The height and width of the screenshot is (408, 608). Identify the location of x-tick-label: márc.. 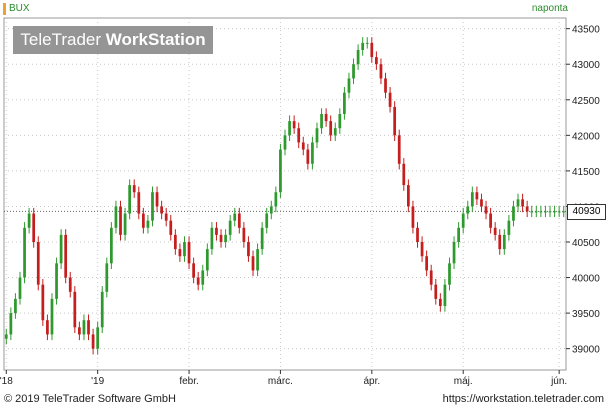
(280, 381).